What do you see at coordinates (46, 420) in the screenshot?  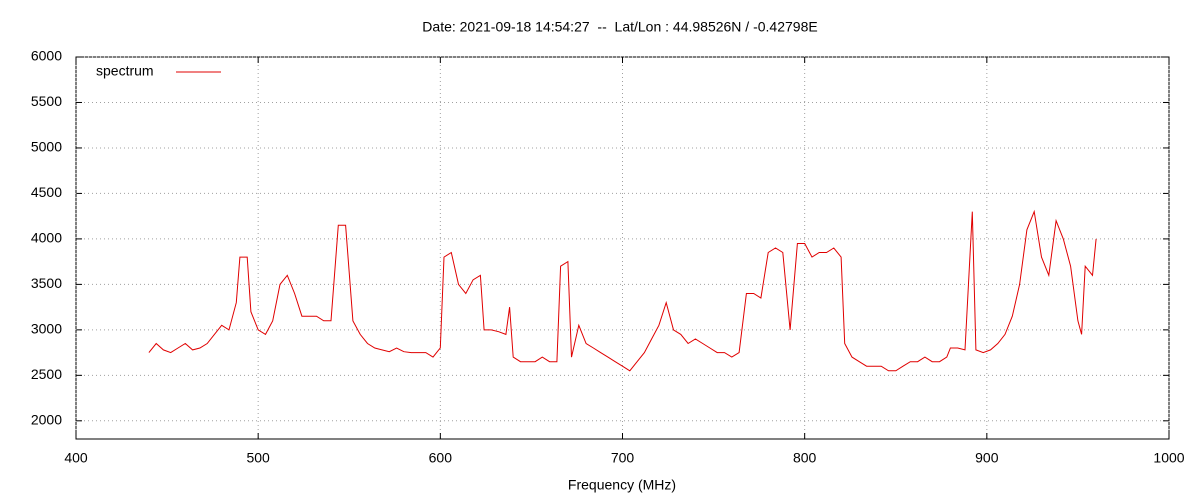 I see `y-tick-label: 2000` at bounding box center [46, 420].